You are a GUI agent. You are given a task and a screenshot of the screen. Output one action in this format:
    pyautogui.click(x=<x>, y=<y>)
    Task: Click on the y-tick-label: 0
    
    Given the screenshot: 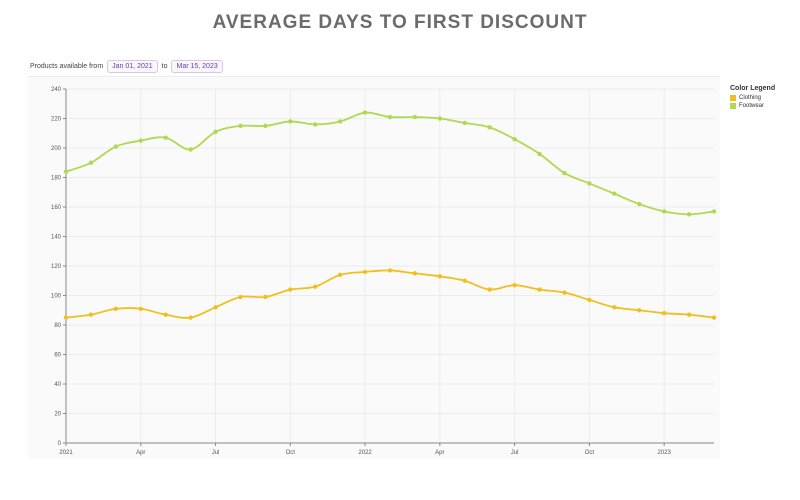 What is the action you would take?
    pyautogui.click(x=60, y=444)
    